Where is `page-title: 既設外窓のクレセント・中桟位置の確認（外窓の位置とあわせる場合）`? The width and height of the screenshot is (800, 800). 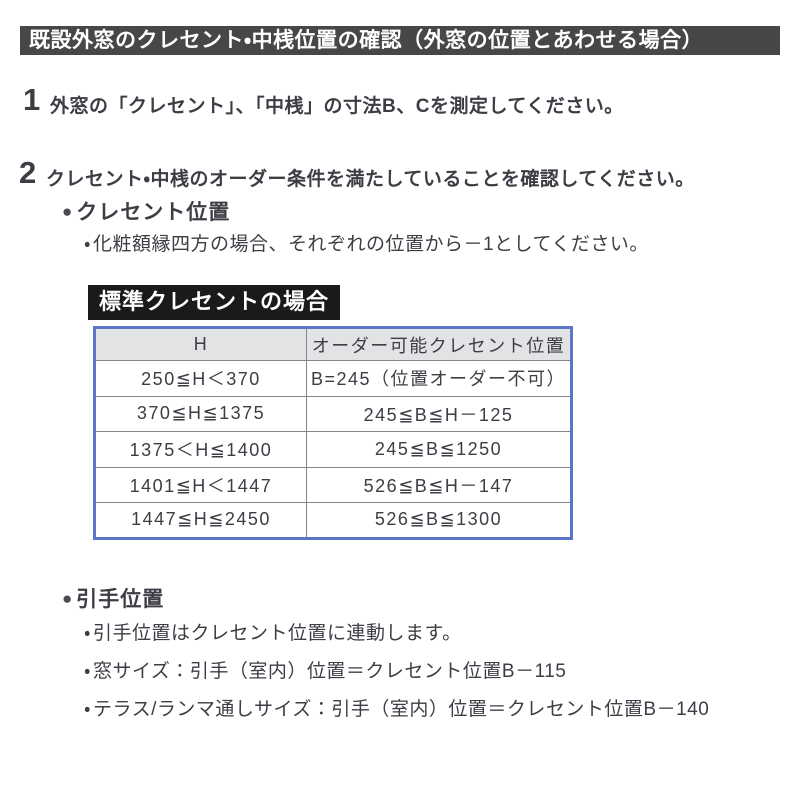
page-title: 既設外窓のクレセント・中桟位置の確認（外窓の位置とあわせる場合） is located at coordinates (400, 40).